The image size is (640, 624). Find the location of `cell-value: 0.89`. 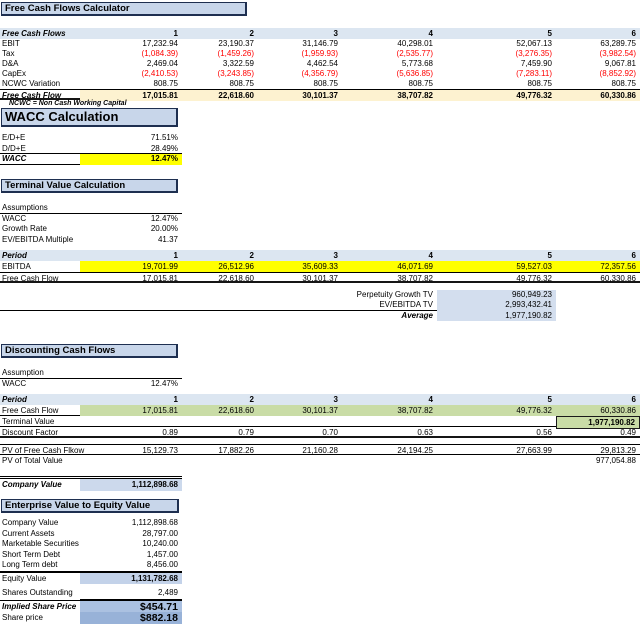

cell-value: 0.89 is located at coordinates (170, 432).